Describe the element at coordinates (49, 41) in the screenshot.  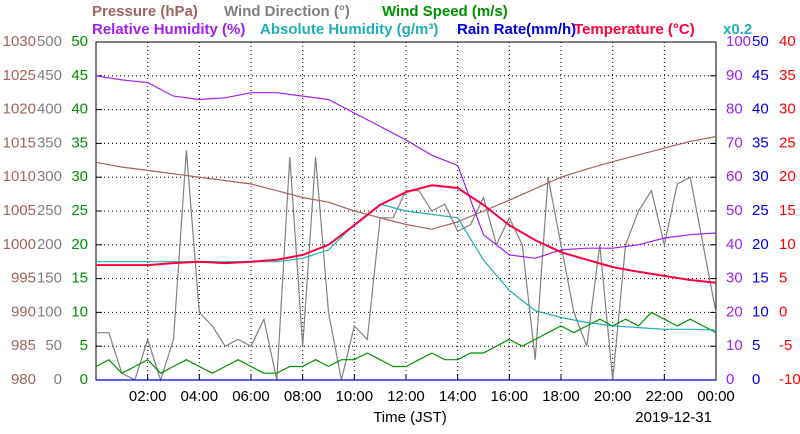
I see `y-tick-label: 500` at that location.